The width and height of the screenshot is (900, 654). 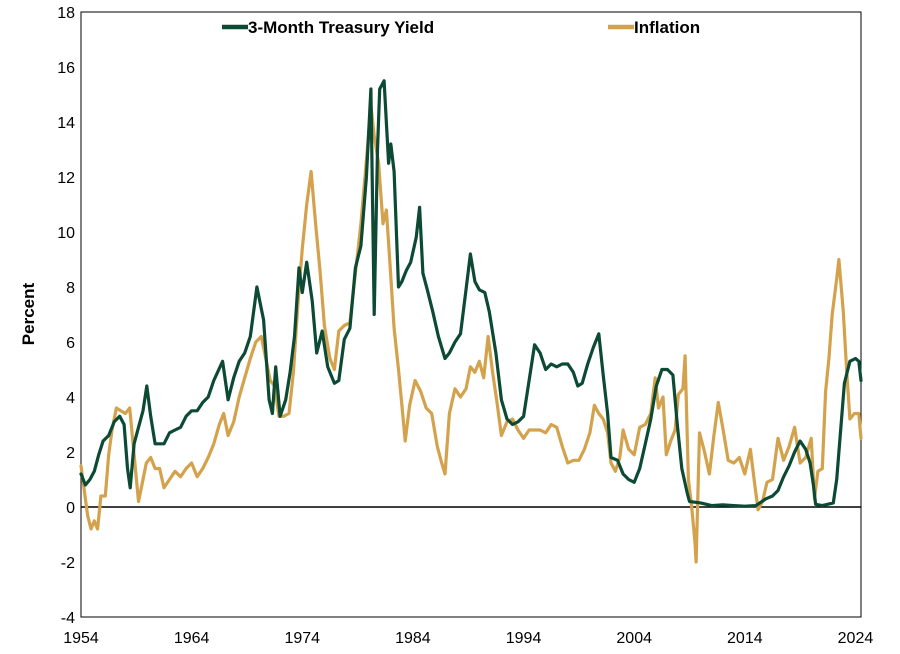 I want to click on legend-label-inflation: Inflation, so click(x=667, y=27).